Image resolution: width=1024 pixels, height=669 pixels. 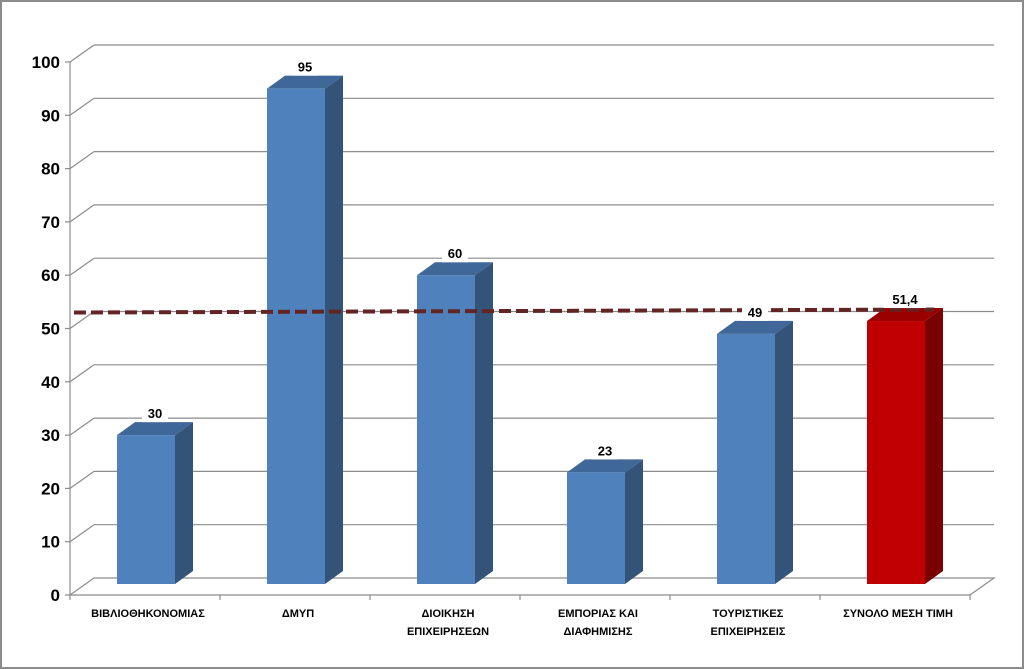 I want to click on y-tick-label: 0, so click(x=55, y=595).